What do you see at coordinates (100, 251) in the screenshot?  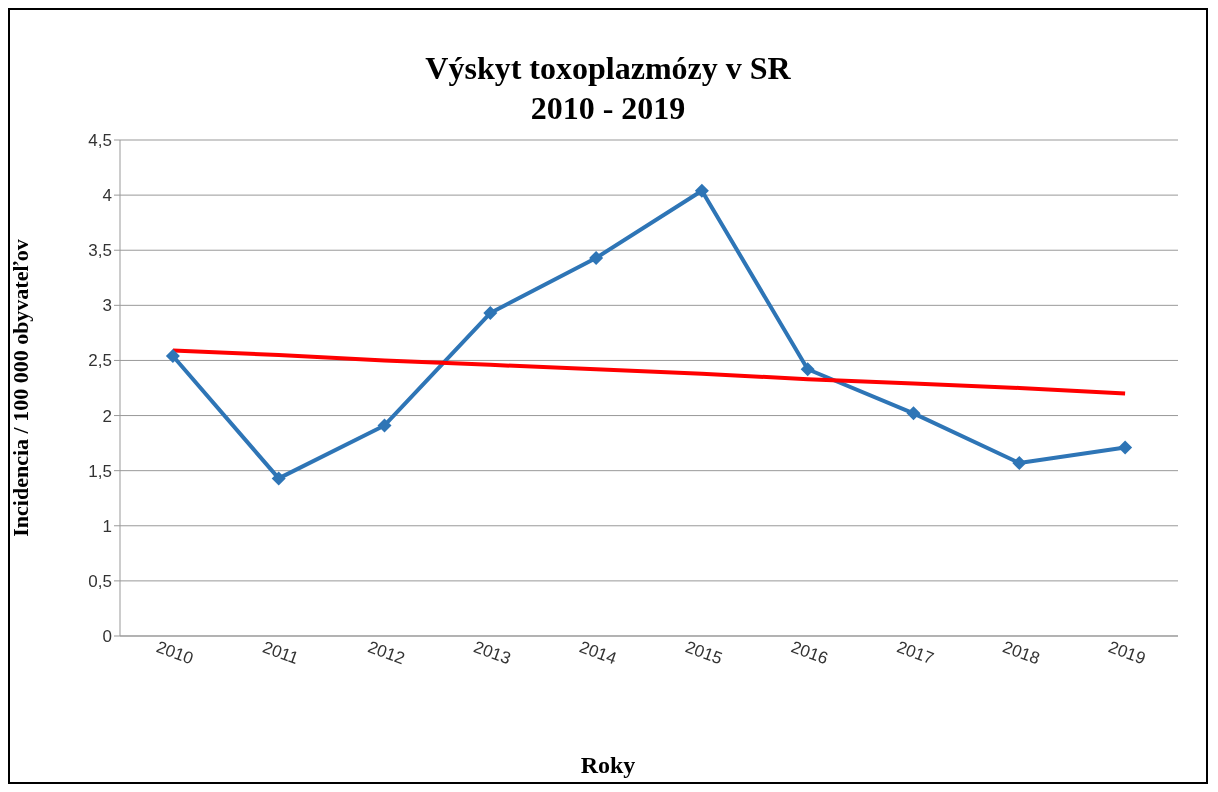 I see `y-tick-label: 3,5` at bounding box center [100, 251].